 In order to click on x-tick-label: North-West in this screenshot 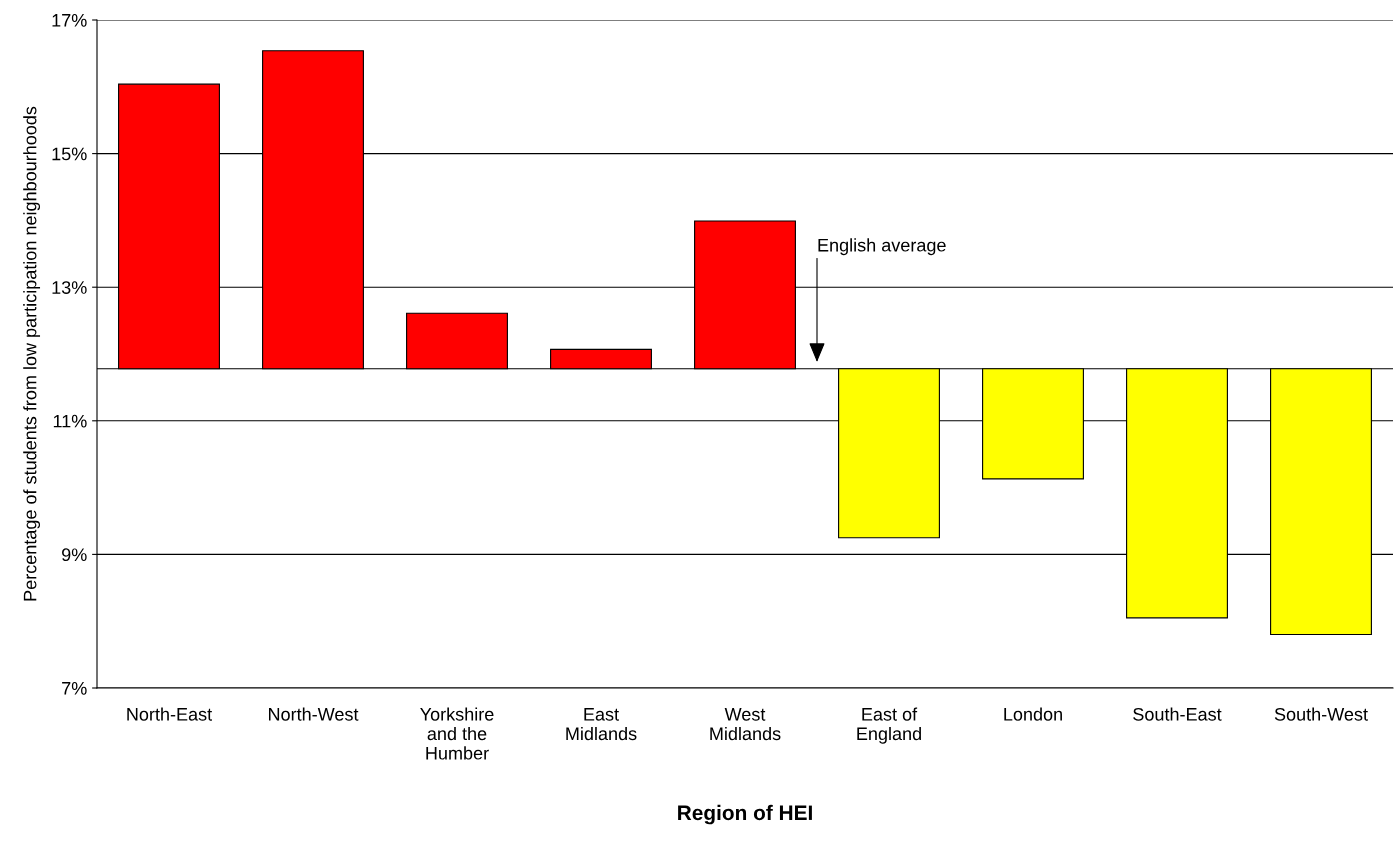, I will do `click(314, 714)`.